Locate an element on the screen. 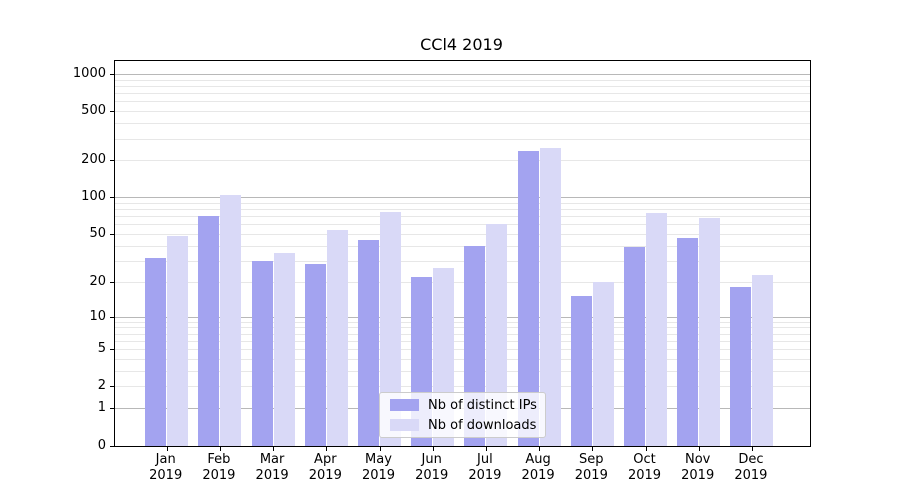 This screenshot has height=500, width=900. y-tick-label: 1 is located at coordinates (101, 408).